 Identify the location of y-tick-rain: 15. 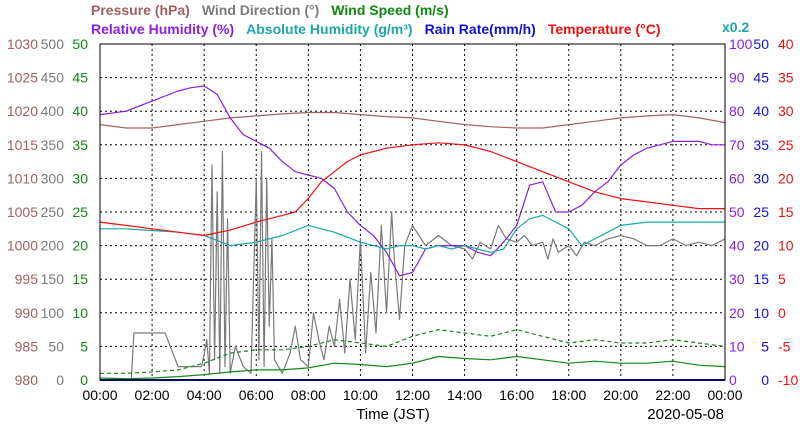
(761, 279).